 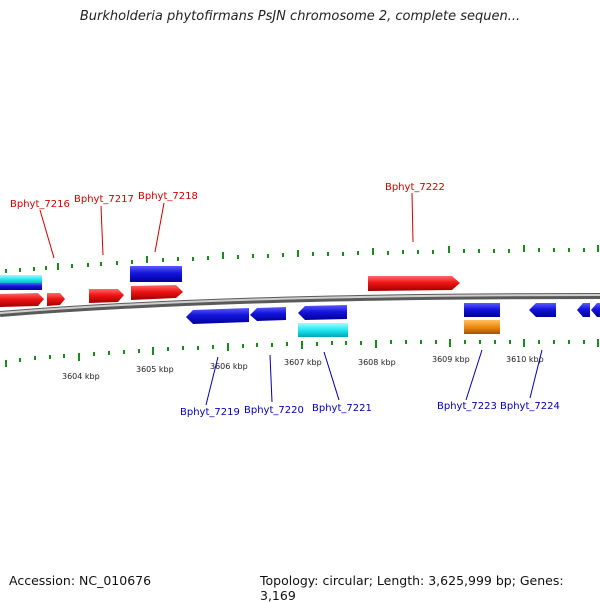 I want to click on kbp-label: 3606 kbp, so click(x=229, y=366).